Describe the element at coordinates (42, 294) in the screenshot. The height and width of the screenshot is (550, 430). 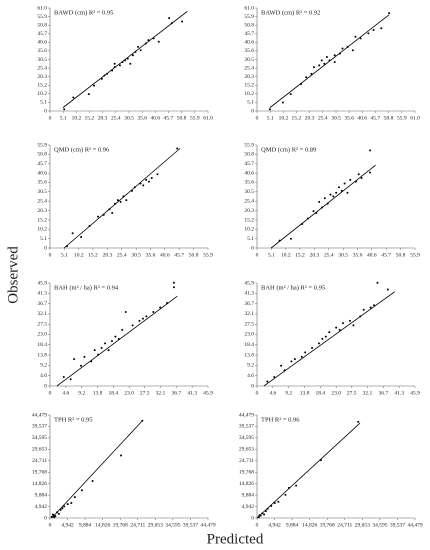
I see `y-tick-label: 41.3` at that location.